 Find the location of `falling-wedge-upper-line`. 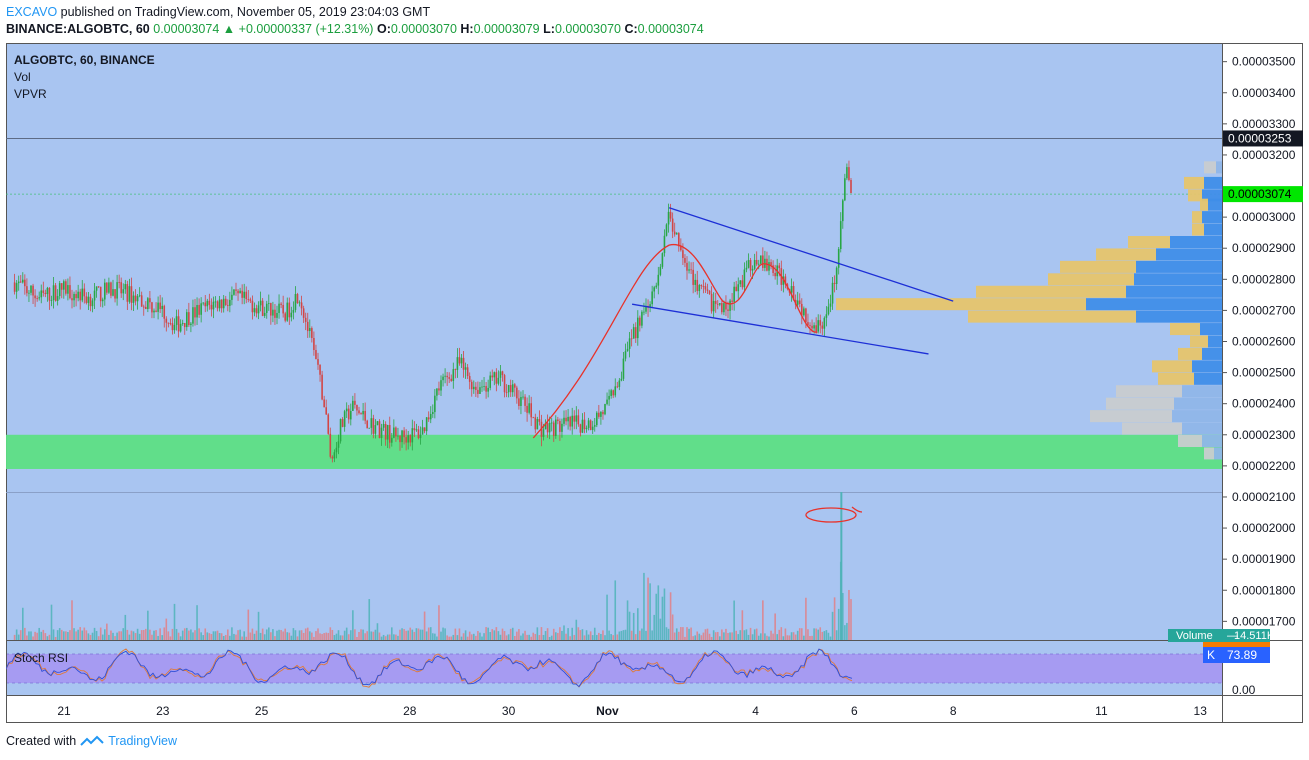

falling-wedge-upper-line is located at coordinates (811, 254).